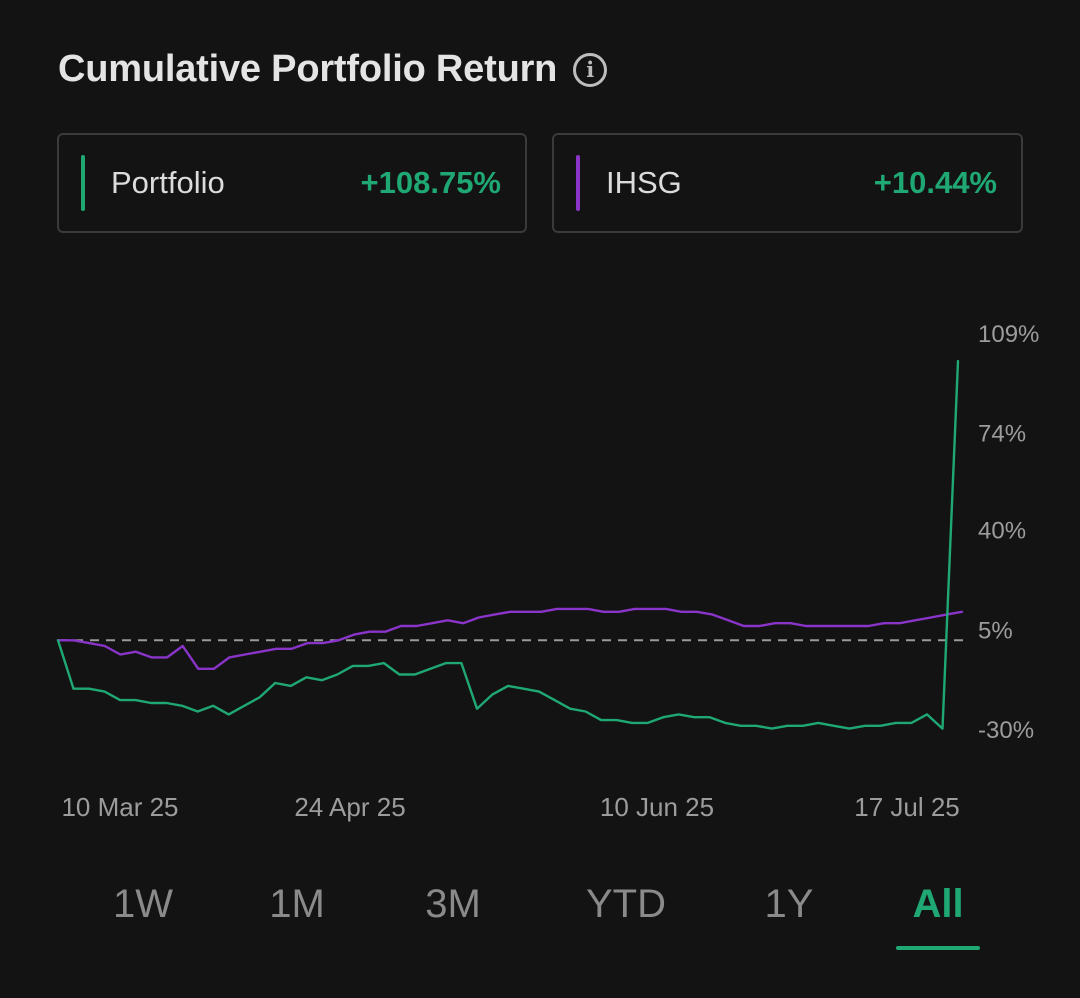  What do you see at coordinates (540, 915) in the screenshot?
I see `time-range-tabs: 1W 1M 3M YTD 1Y All` at bounding box center [540, 915].